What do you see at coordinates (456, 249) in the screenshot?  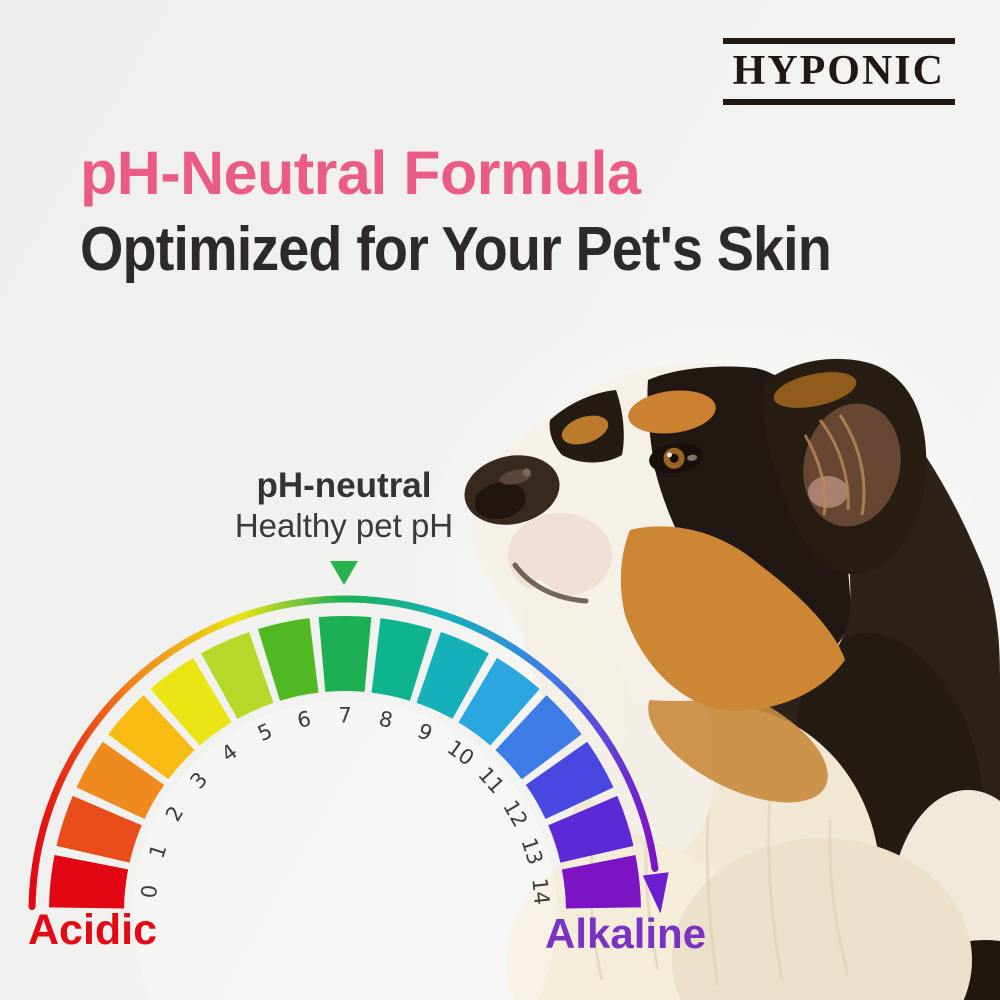 I see `headline-main: Optimized for Your Pet's Skin` at bounding box center [456, 249].